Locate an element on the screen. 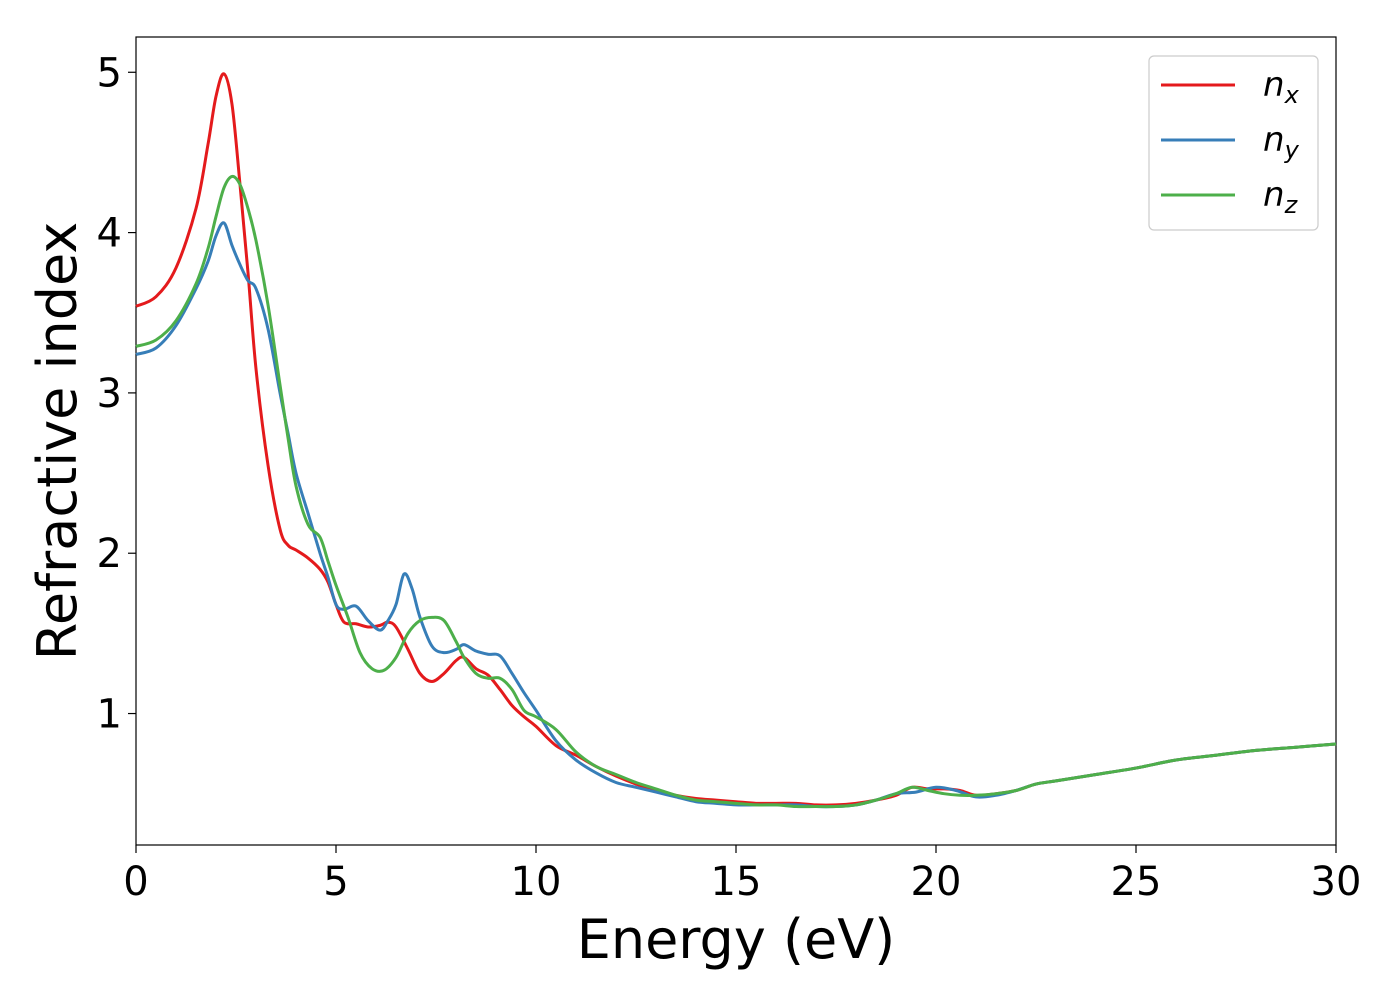  legend-box is located at coordinates (1233, 143).